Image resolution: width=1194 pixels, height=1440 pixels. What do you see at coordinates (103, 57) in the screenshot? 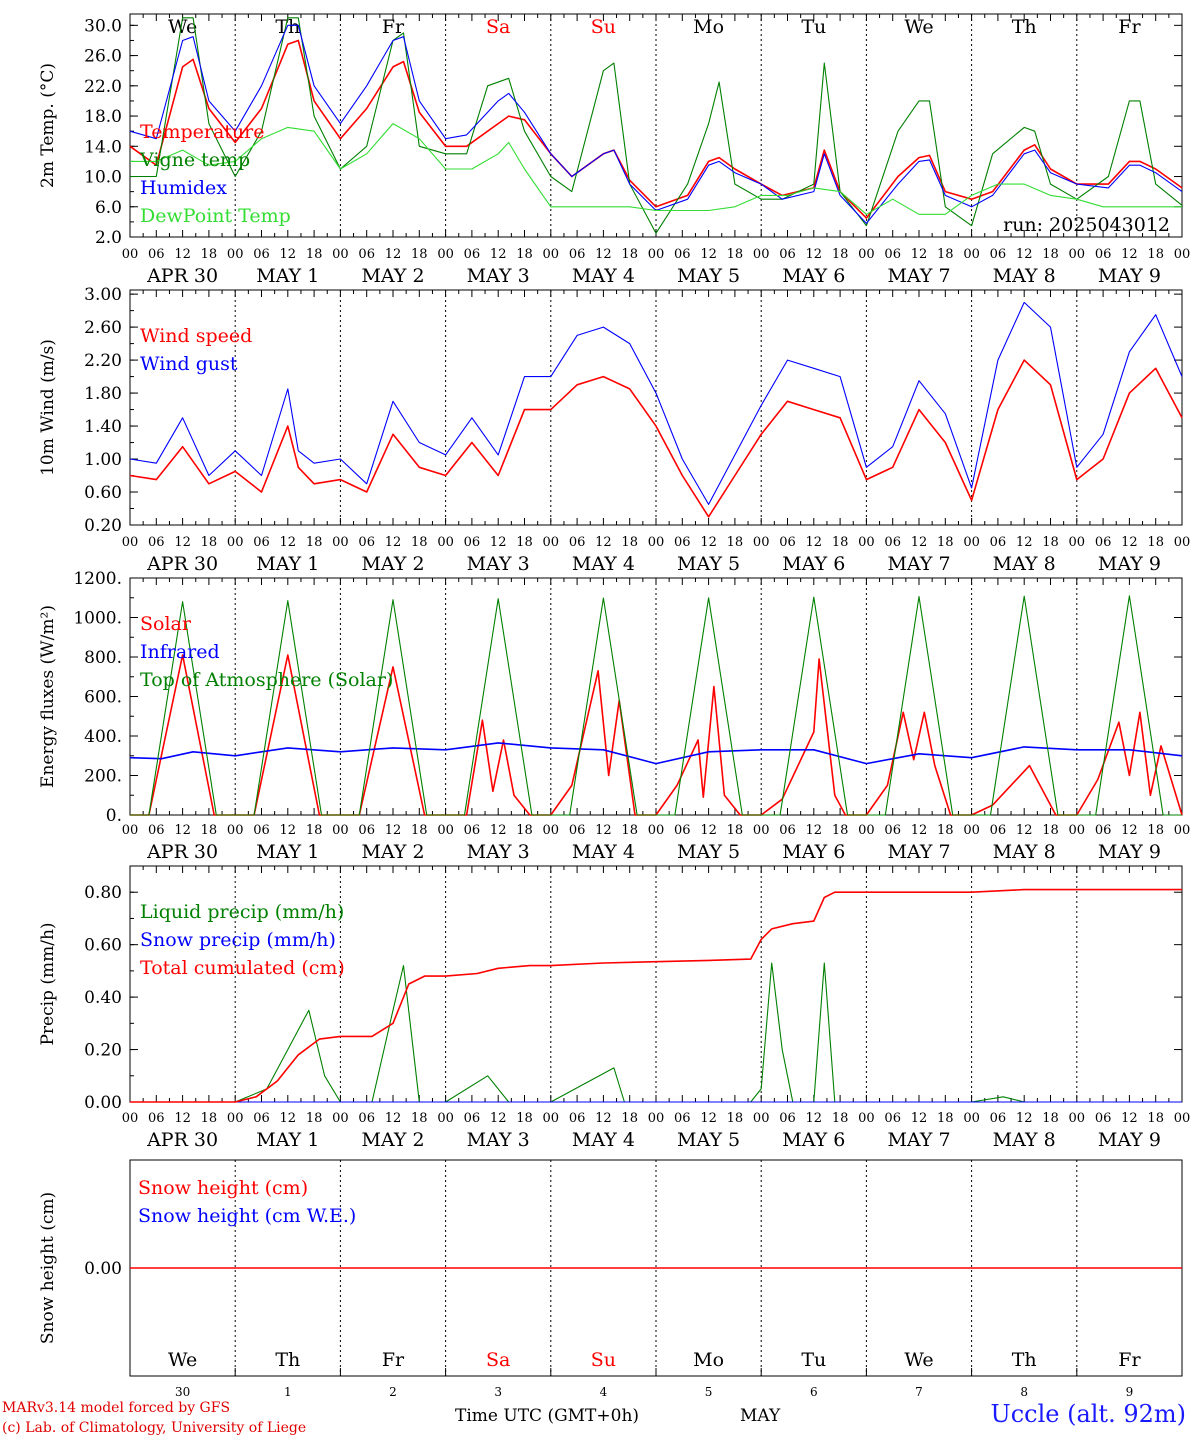
I see `y-tick-label: 26.0` at bounding box center [103, 57].